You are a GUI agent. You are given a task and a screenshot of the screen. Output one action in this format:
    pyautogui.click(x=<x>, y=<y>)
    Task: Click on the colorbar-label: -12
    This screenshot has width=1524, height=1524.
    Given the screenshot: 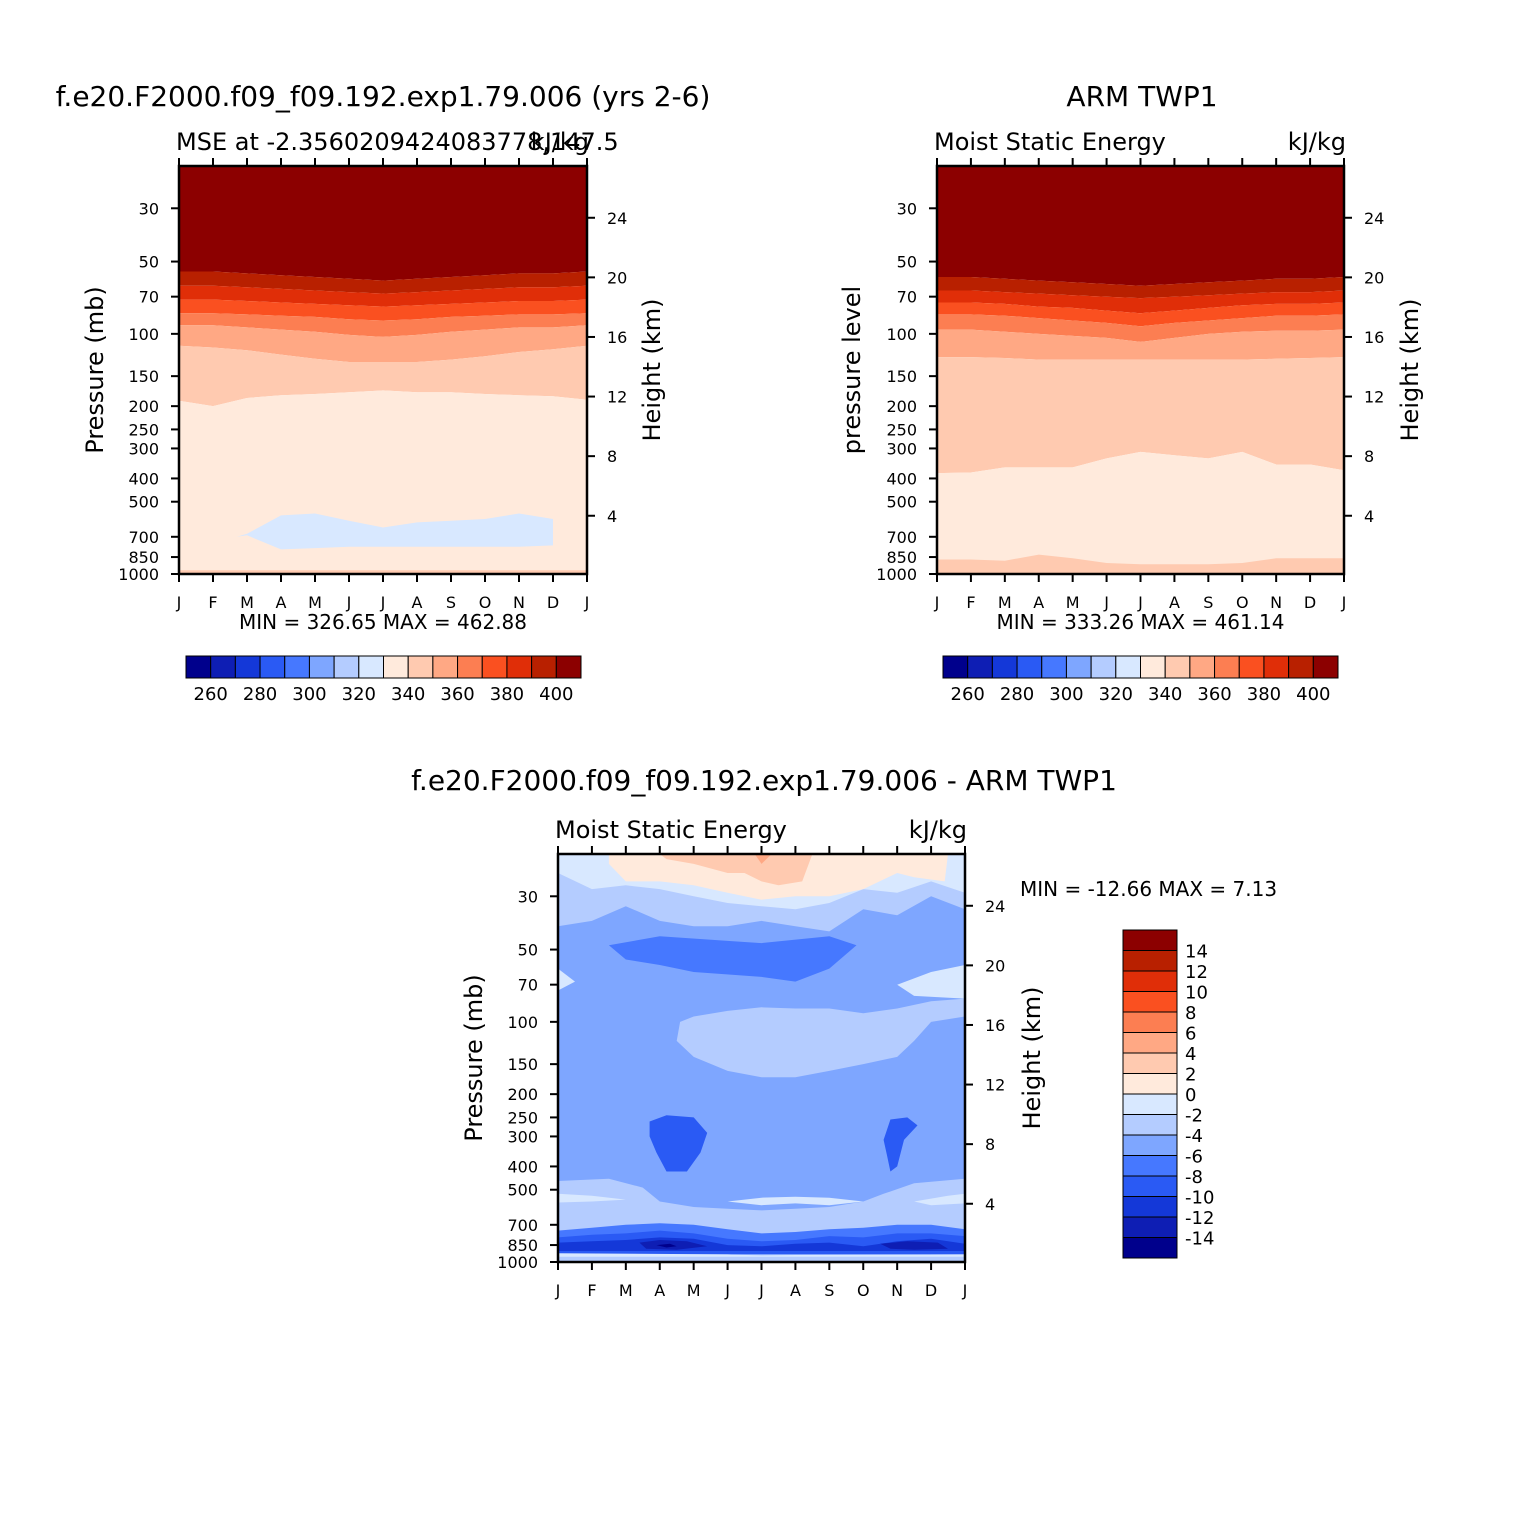 What is the action you would take?
    pyautogui.click(x=1199, y=1218)
    